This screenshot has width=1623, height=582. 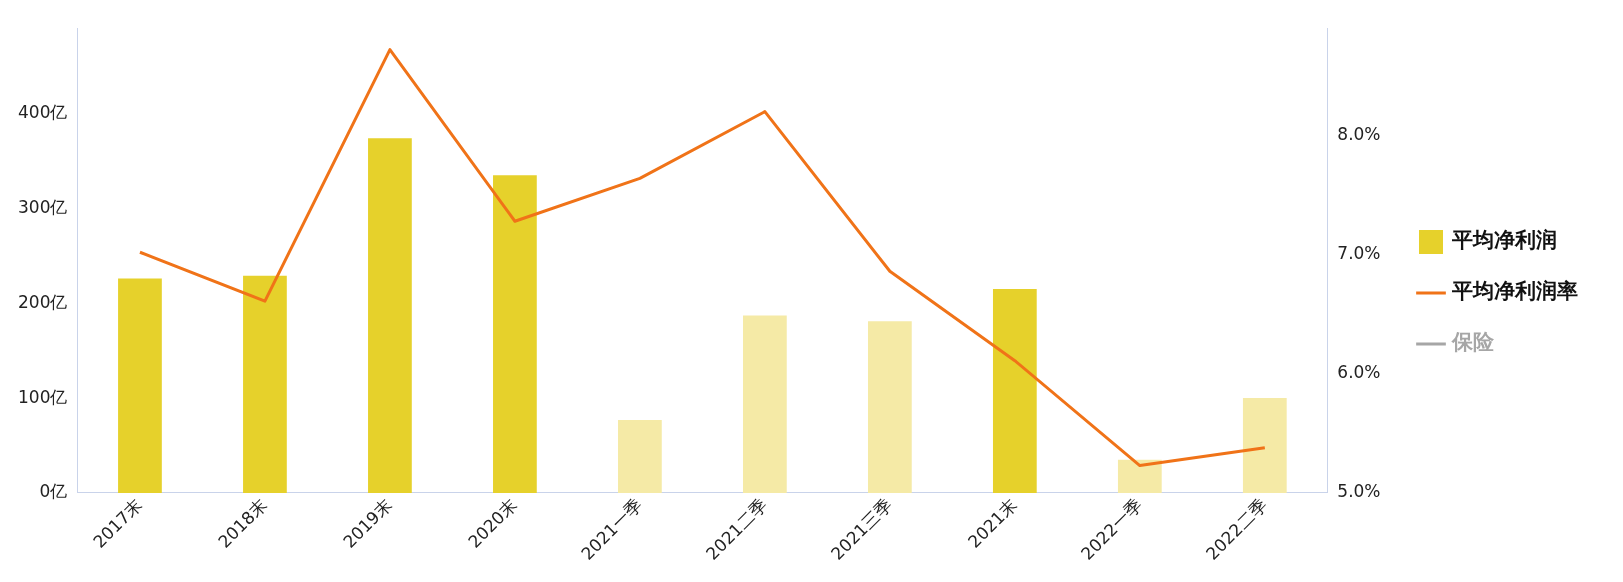 What do you see at coordinates (1359, 491) in the screenshot?
I see `y2-tick-label: 5.0%` at bounding box center [1359, 491].